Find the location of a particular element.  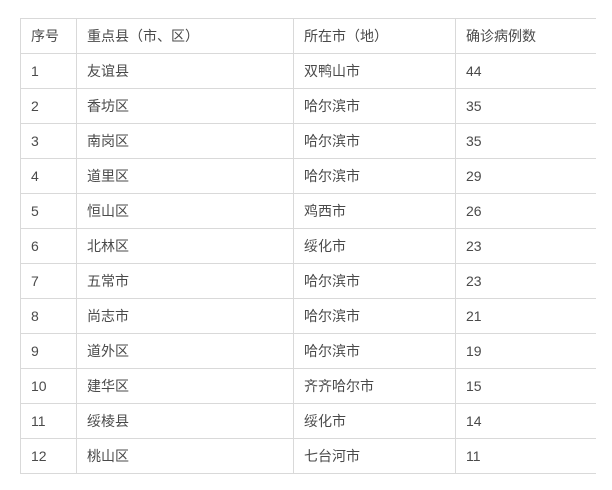

table-cell: 19 is located at coordinates (525, 351).